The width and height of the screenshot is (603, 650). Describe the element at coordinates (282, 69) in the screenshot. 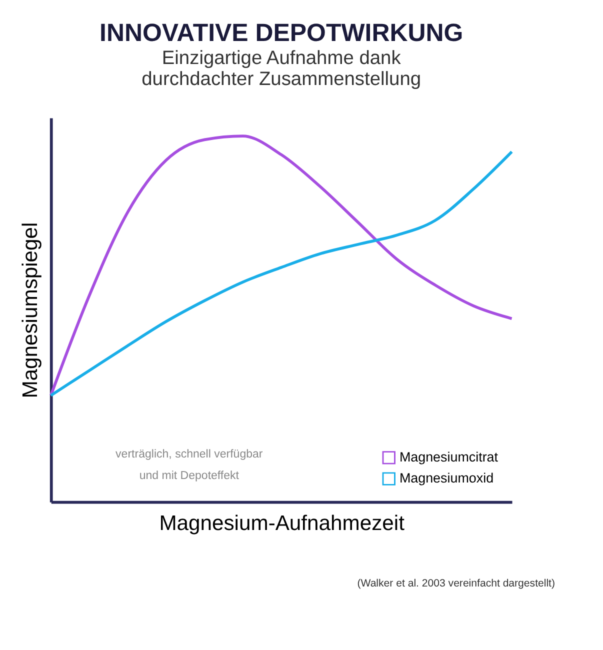

I see `chart-subtitle: Einzigartige Aufnahme dank durchdachter Zusammenstellung` at that location.